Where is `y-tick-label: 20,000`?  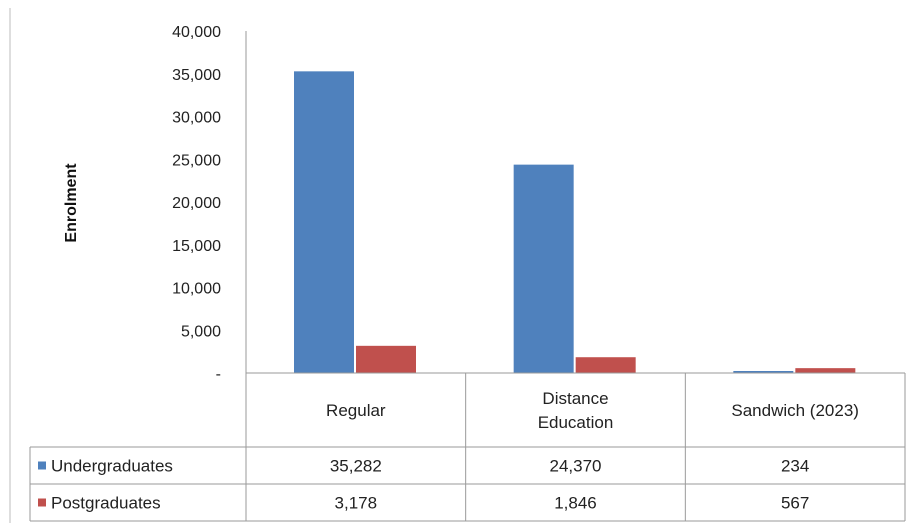
y-tick-label: 20,000 is located at coordinates (196, 203).